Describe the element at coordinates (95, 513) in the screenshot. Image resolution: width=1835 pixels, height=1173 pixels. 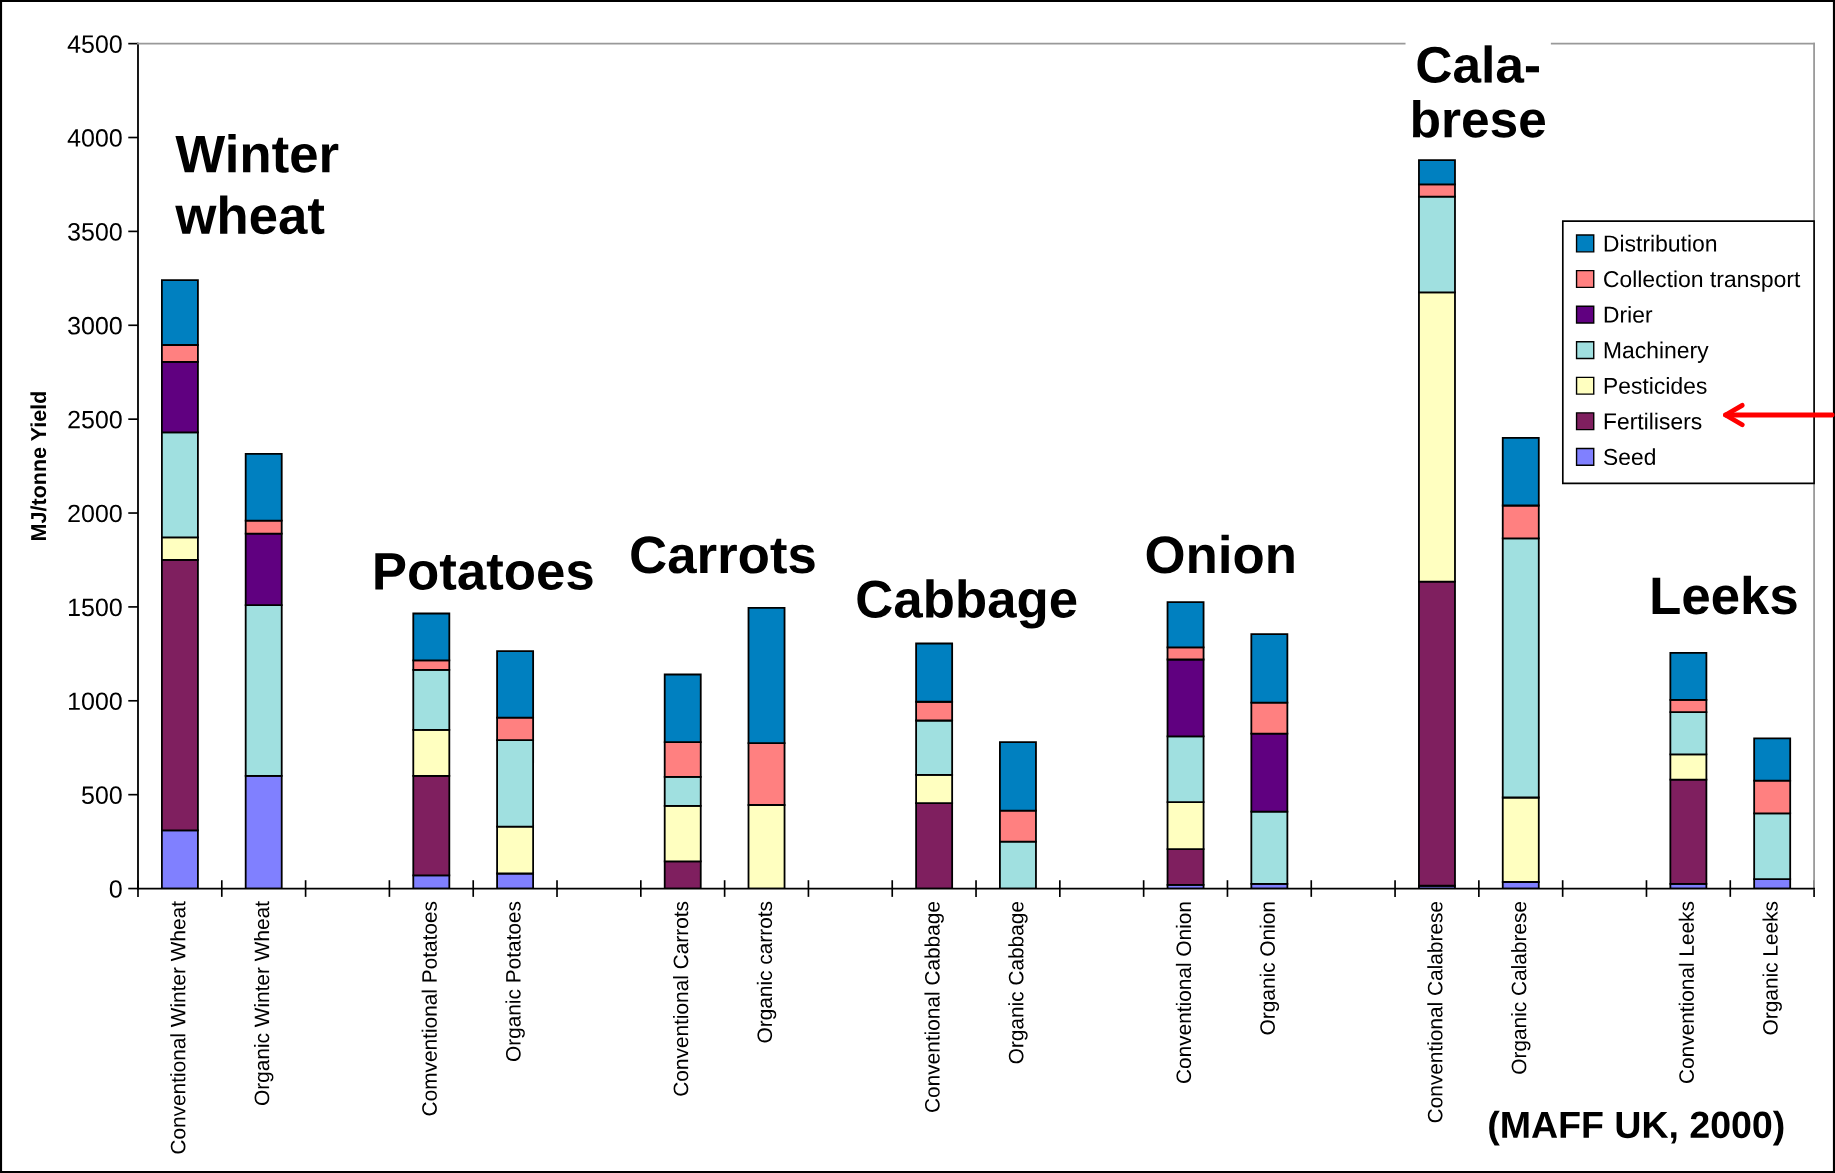
I see `y-tick-label: 2000` at that location.